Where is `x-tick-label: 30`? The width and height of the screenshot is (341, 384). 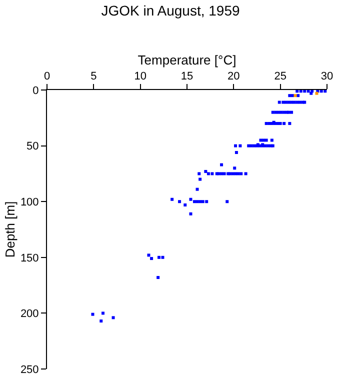
x-tick-label: 30 is located at coordinates (327, 76).